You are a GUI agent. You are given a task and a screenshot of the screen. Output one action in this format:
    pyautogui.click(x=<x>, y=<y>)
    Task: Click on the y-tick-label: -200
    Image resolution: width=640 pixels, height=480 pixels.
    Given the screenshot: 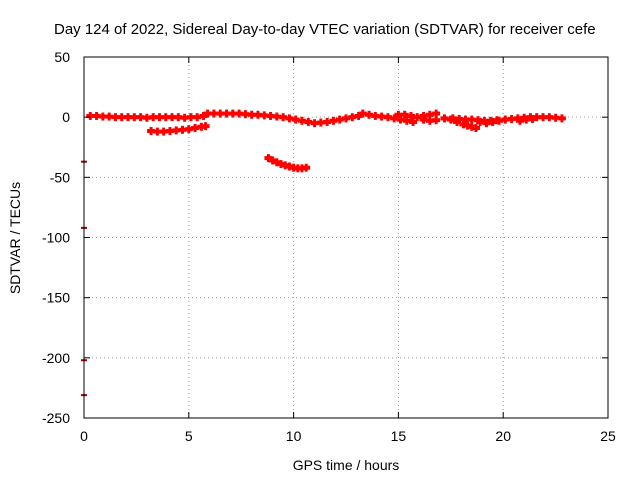 What is the action you would take?
    pyautogui.click(x=56, y=358)
    